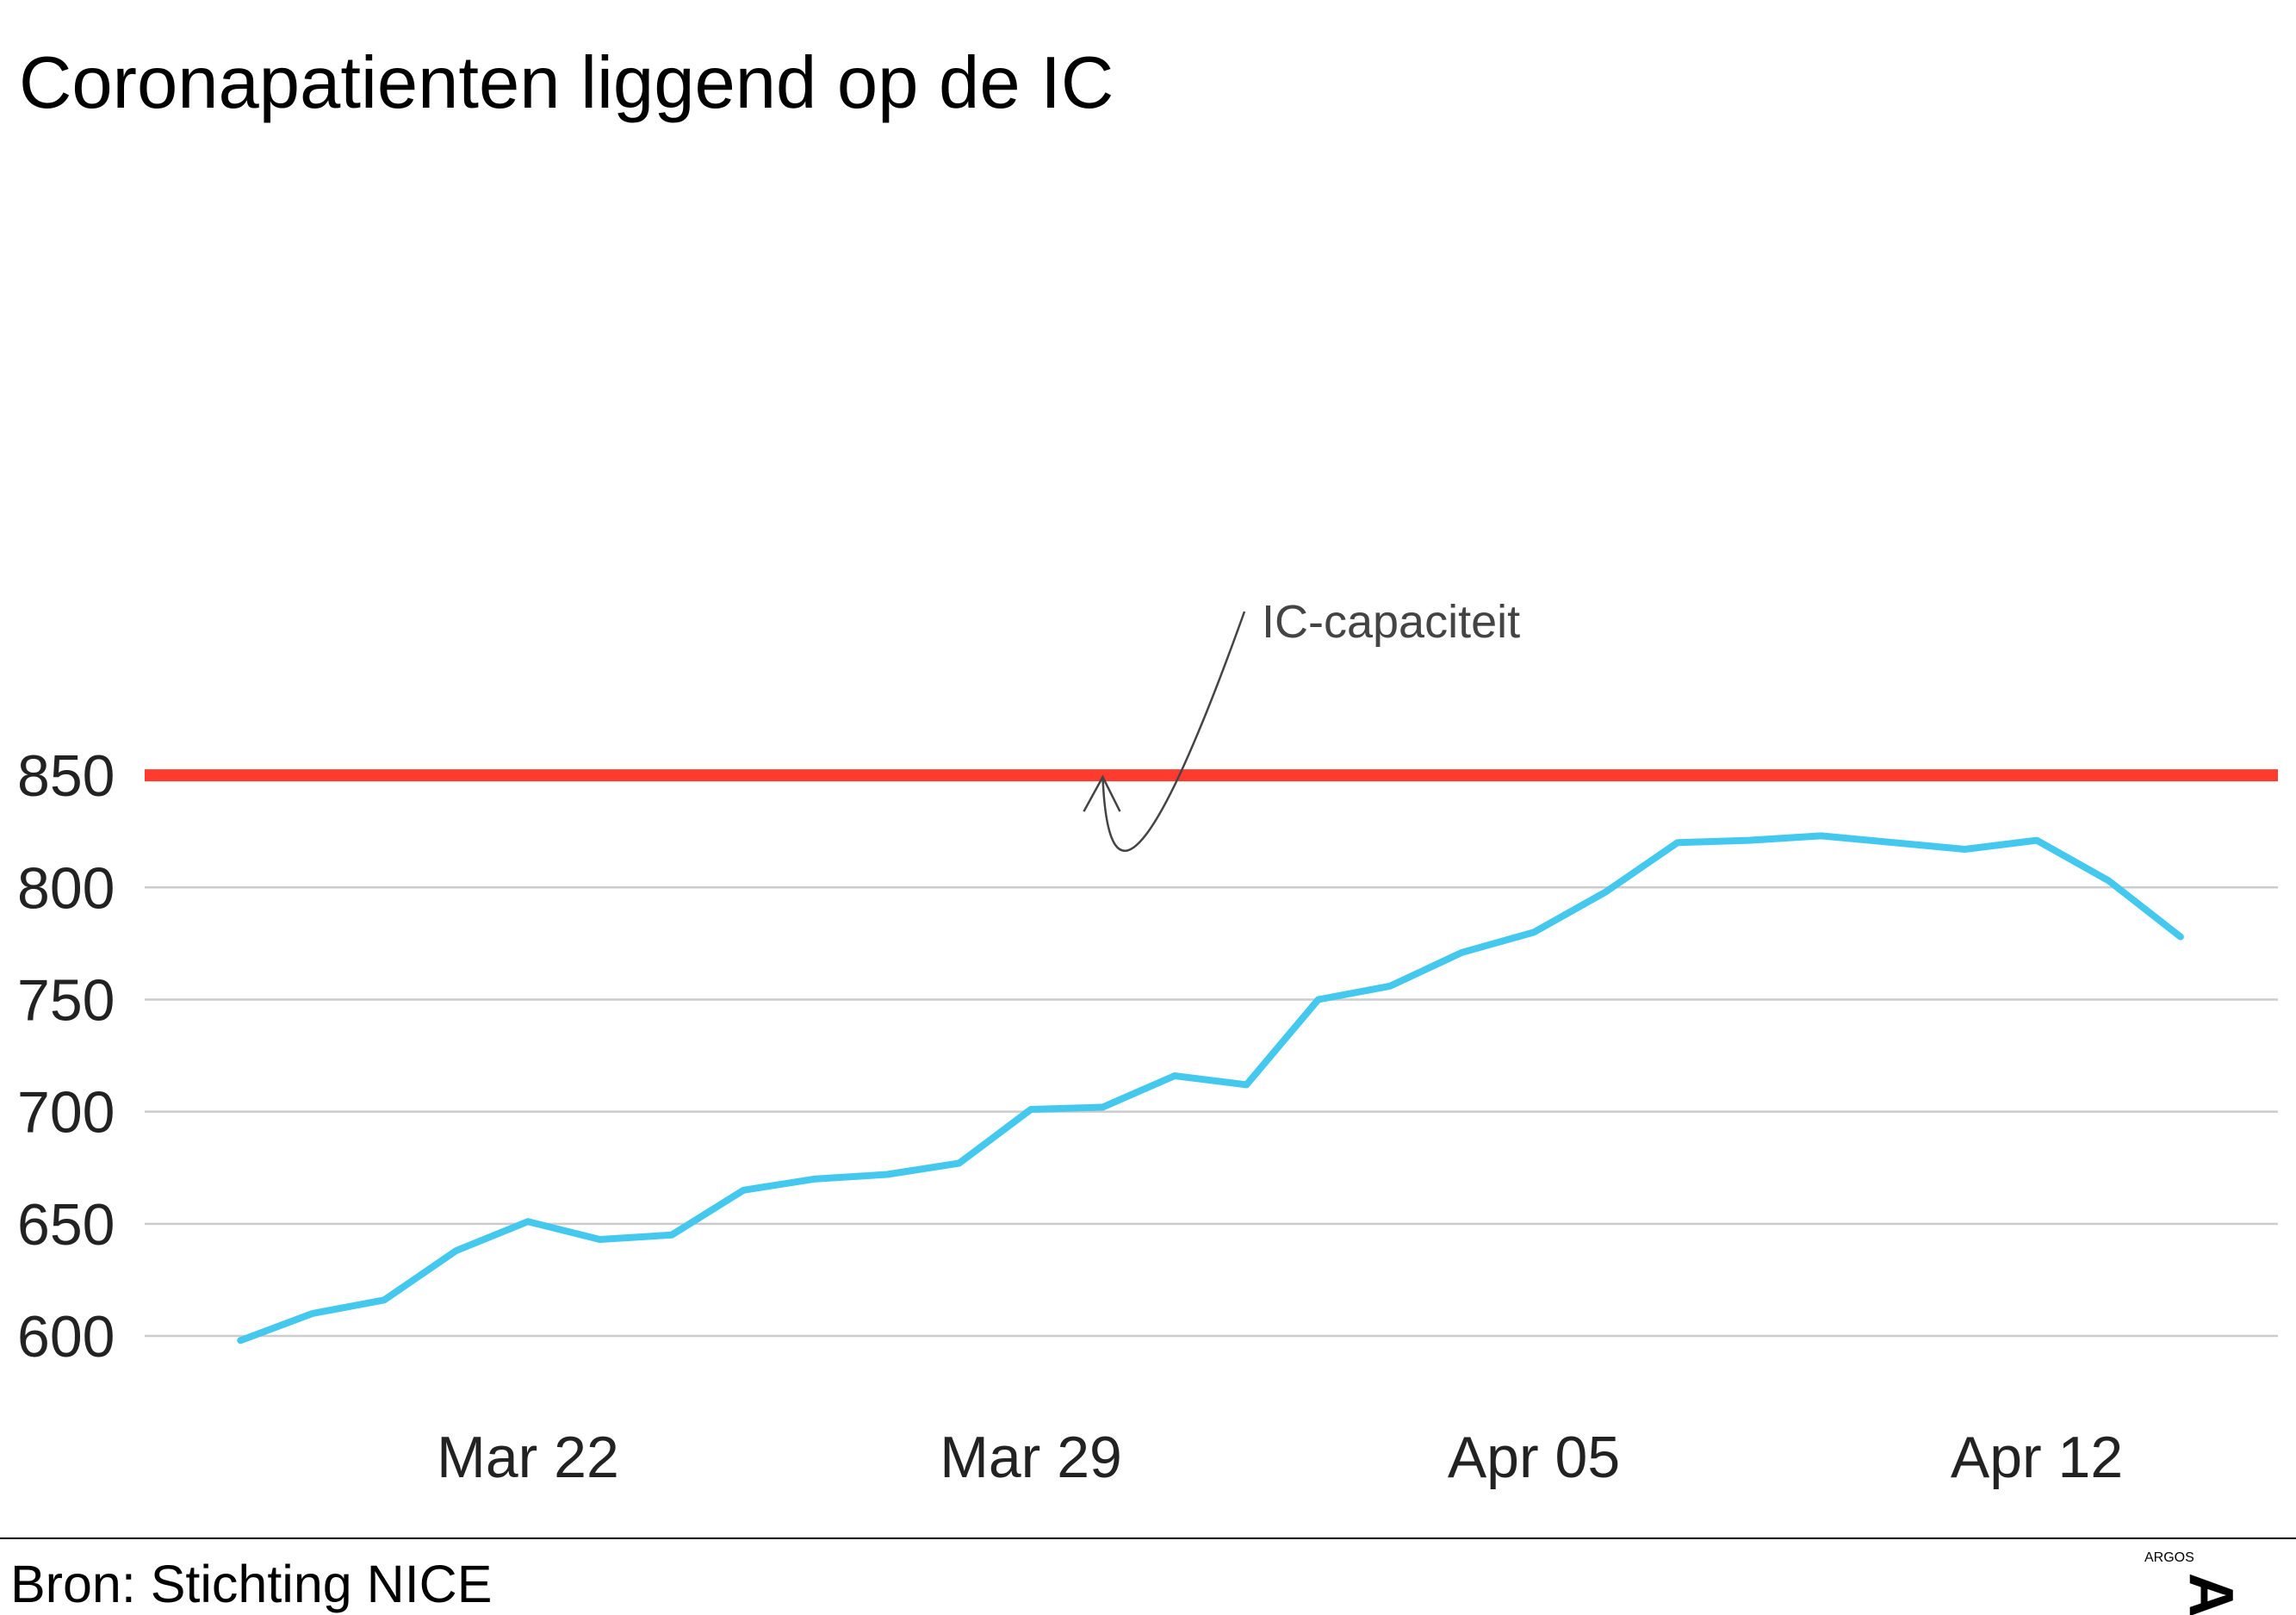 This screenshot has height=1615, width=2296. Describe the element at coordinates (2210, 1594) in the screenshot. I see `argos-logo-mark: A` at that location.